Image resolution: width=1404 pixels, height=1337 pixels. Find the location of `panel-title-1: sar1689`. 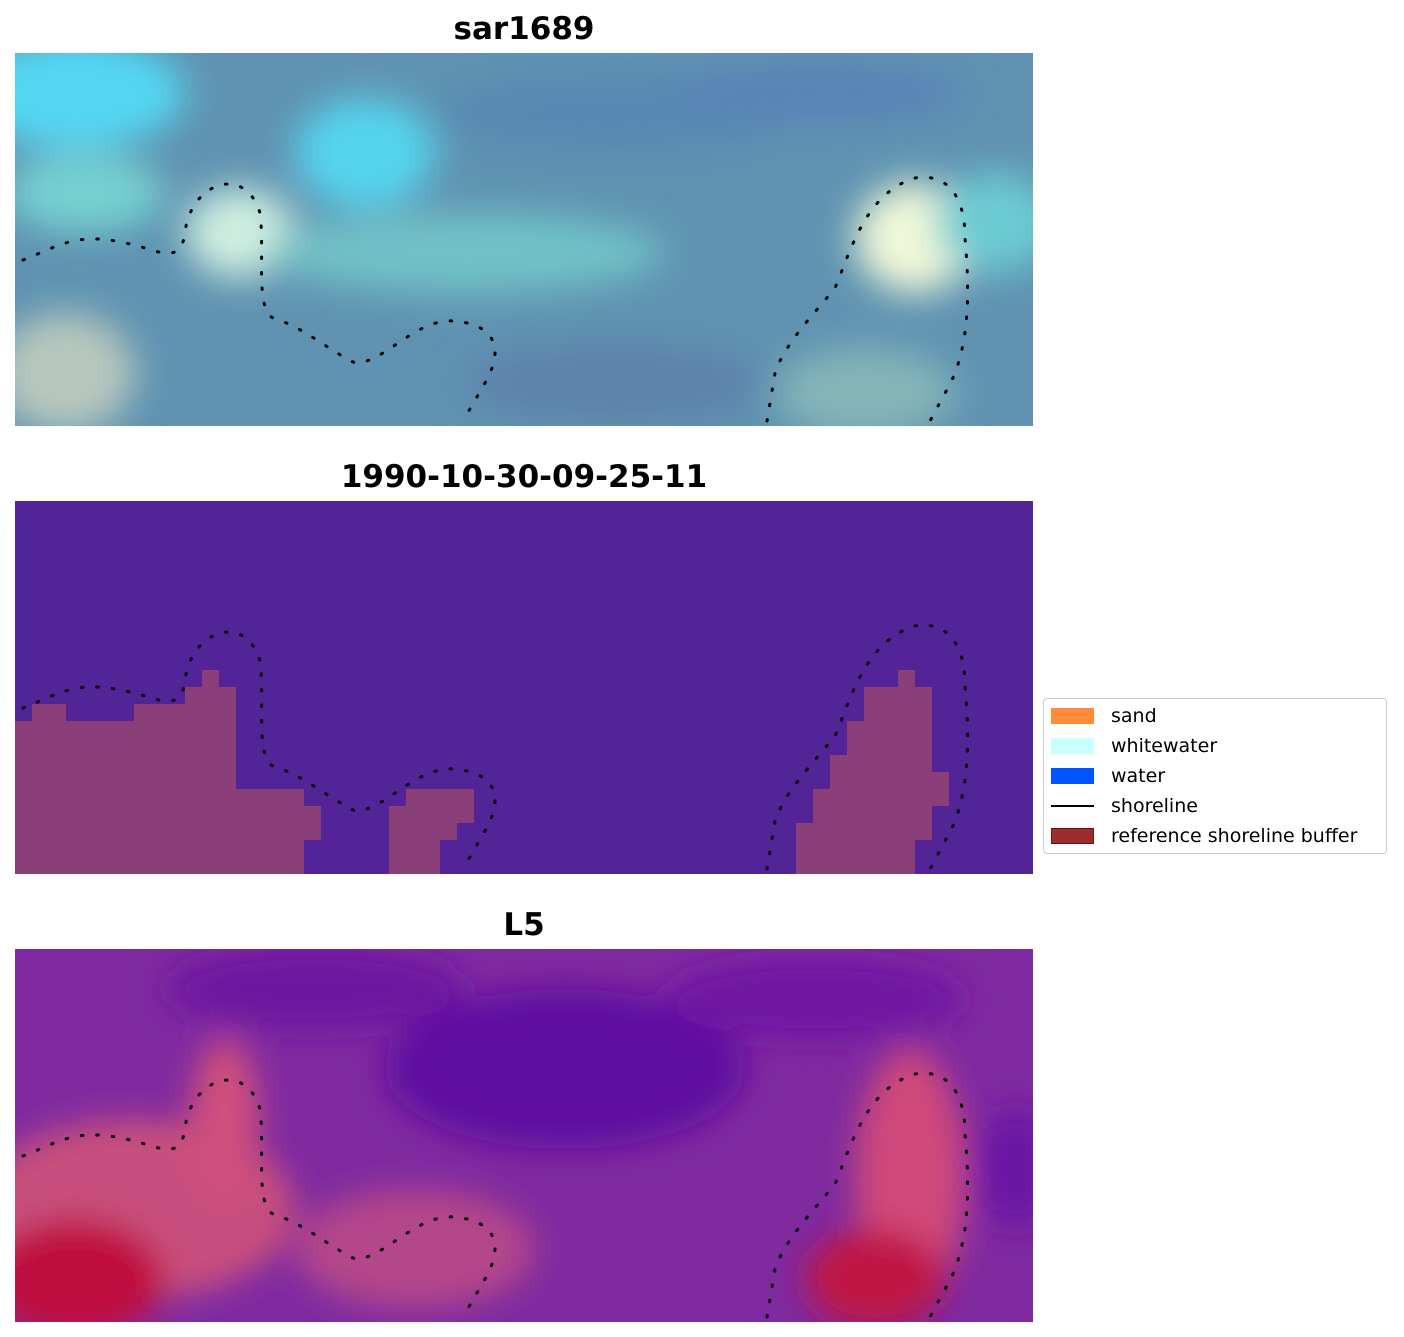

panel-title-1: sar1689 is located at coordinates (524, 29).